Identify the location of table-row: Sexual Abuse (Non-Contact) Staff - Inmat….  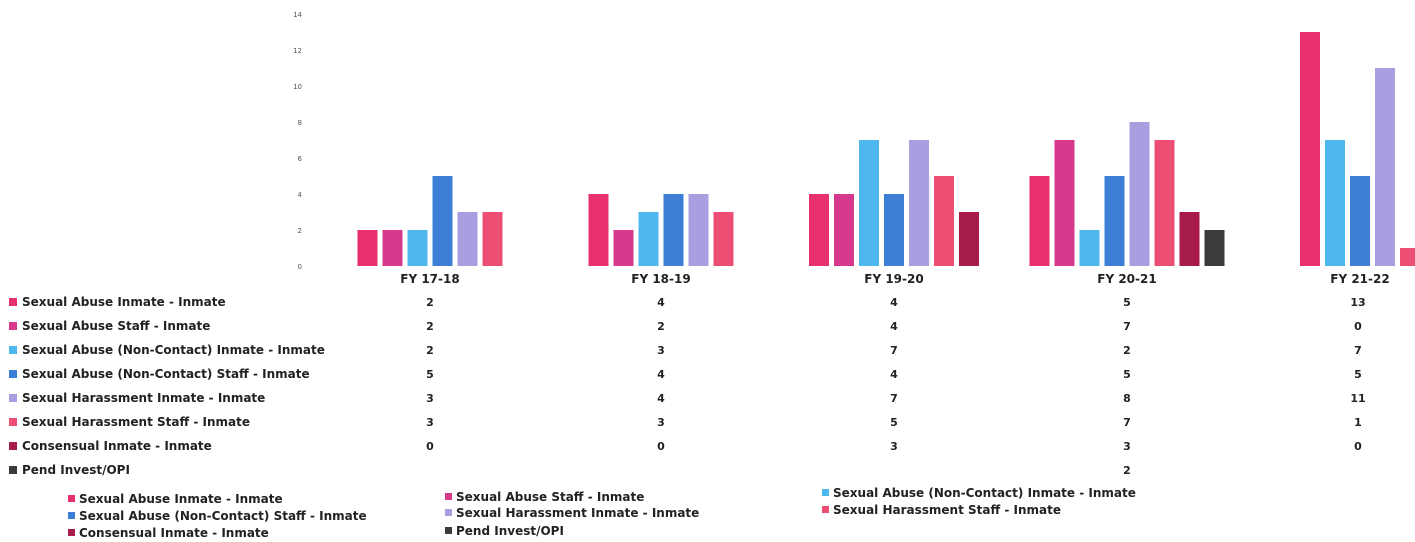
(685, 374).